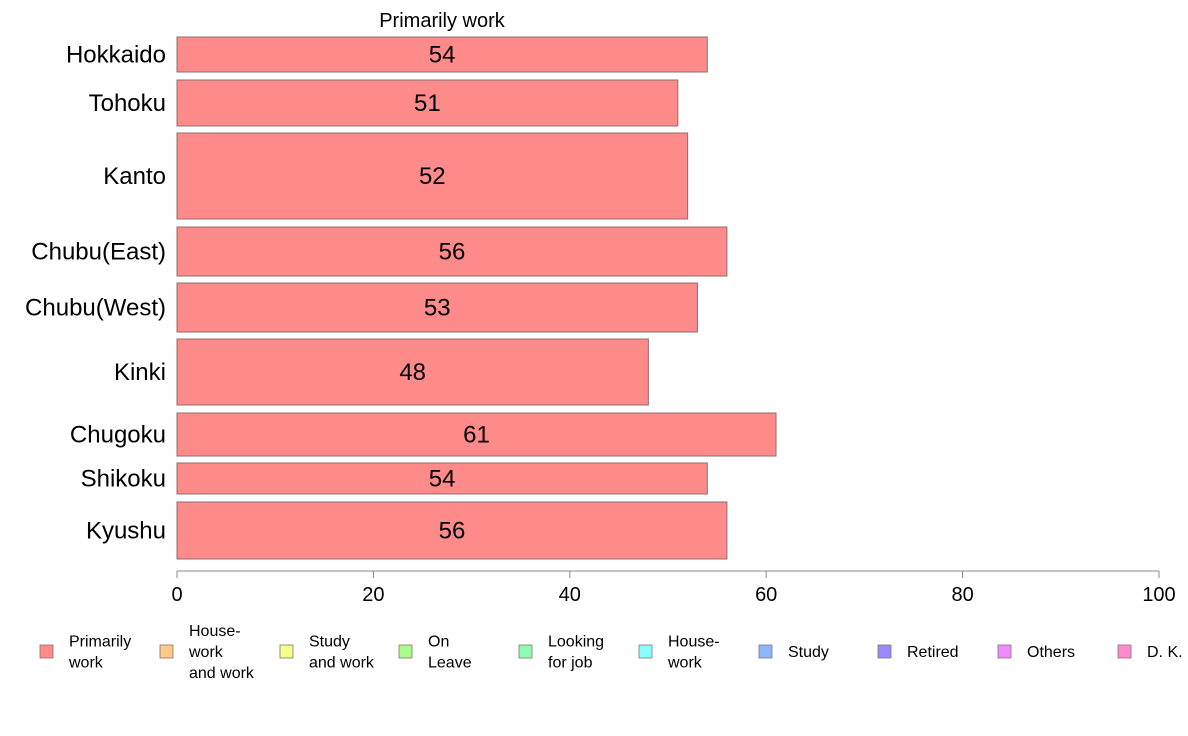 This screenshot has width=1188, height=736. I want to click on category-label-chubu-west: Chubu(West), so click(95, 308).